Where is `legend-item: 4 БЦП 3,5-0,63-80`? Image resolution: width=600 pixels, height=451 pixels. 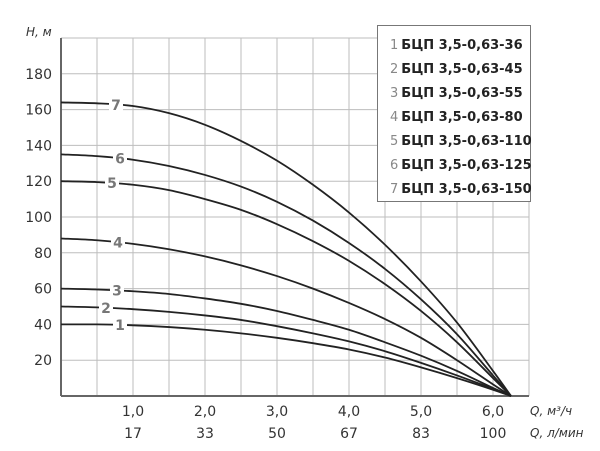
legend-item: 4 БЦП 3,5-0,63-80 is located at coordinates (460, 118).